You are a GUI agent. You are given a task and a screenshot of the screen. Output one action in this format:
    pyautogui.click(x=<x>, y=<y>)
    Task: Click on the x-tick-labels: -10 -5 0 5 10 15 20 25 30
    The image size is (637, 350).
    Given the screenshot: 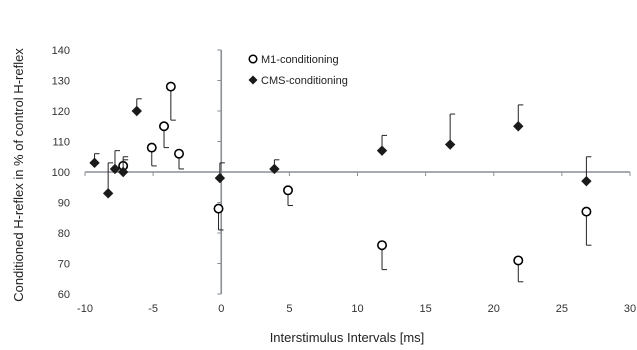 What is the action you would take?
    pyautogui.click(x=356, y=309)
    